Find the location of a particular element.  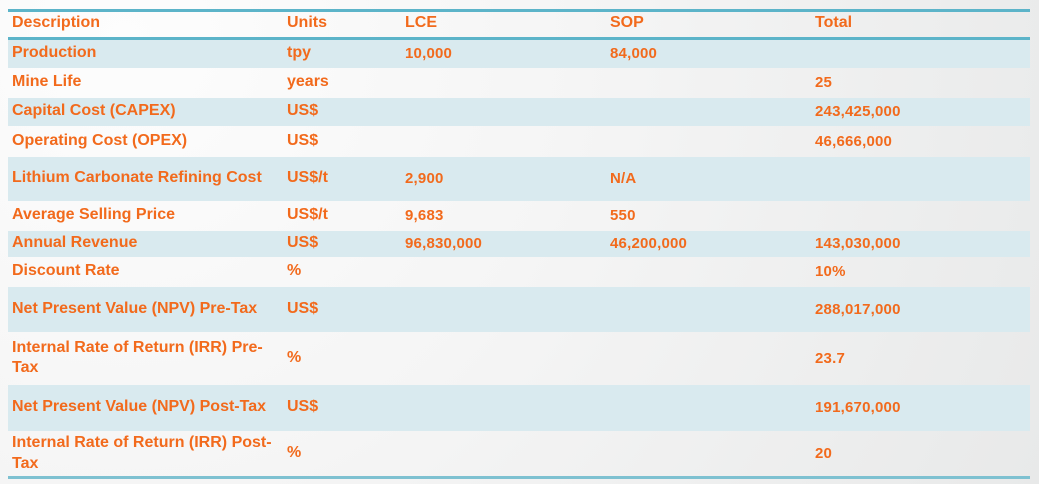

cell-description: Lithium Carbonate Refining Cost is located at coordinates (137, 178).